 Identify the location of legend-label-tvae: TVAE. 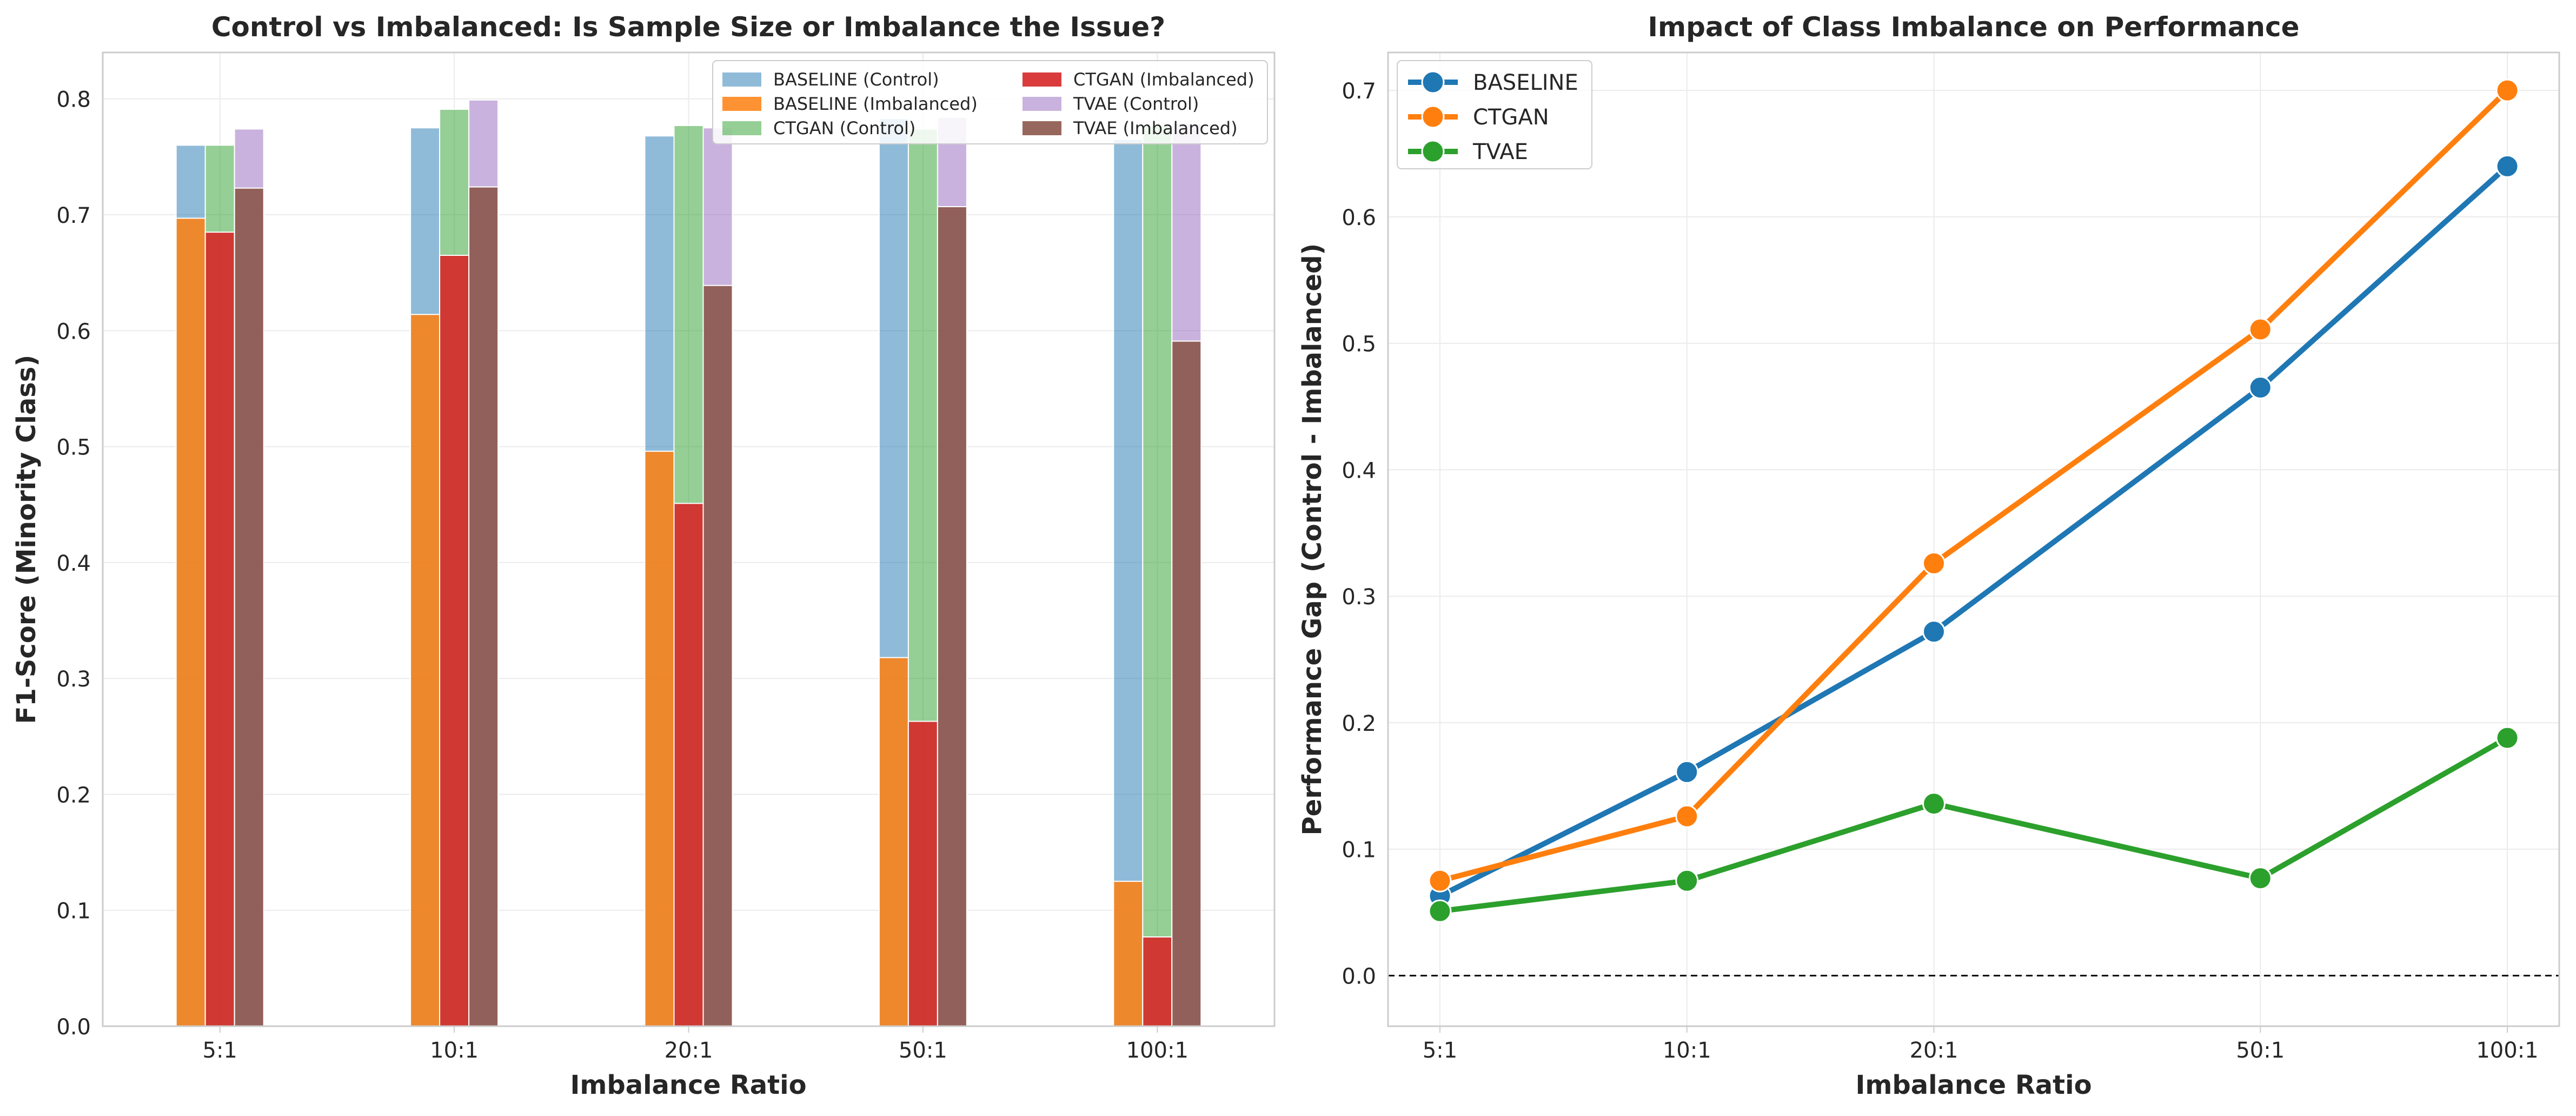
(1500, 152).